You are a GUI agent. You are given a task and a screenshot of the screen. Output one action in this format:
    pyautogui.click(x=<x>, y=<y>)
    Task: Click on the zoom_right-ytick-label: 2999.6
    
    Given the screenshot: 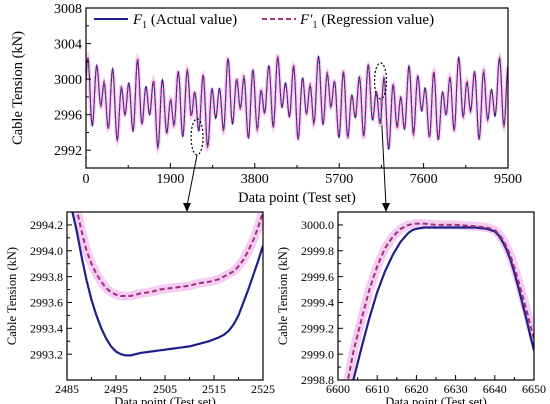 What is the action you would take?
    pyautogui.click(x=317, y=277)
    